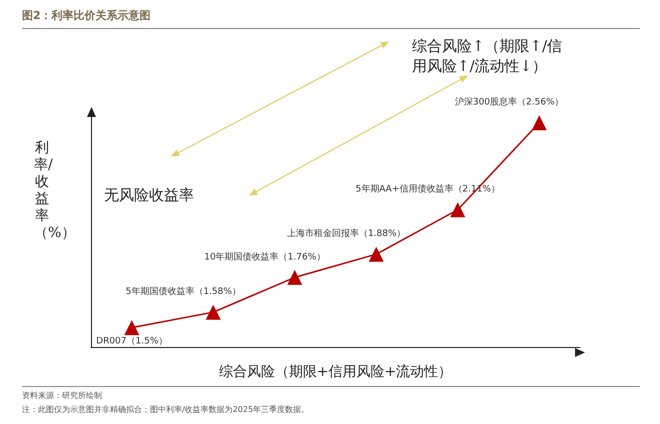 This screenshot has width=660, height=424. What do you see at coordinates (62, 395) in the screenshot?
I see `text: 资料来源：研究所绘制` at bounding box center [62, 395].